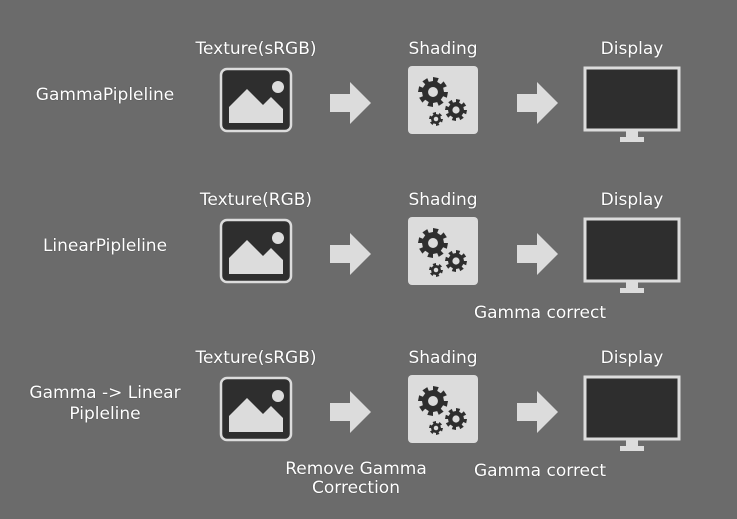 Image resolution: width=737 pixels, height=519 pixels. Describe the element at coordinates (105, 393) in the screenshot. I see `row-label: Gamma -> Linear` at that location.